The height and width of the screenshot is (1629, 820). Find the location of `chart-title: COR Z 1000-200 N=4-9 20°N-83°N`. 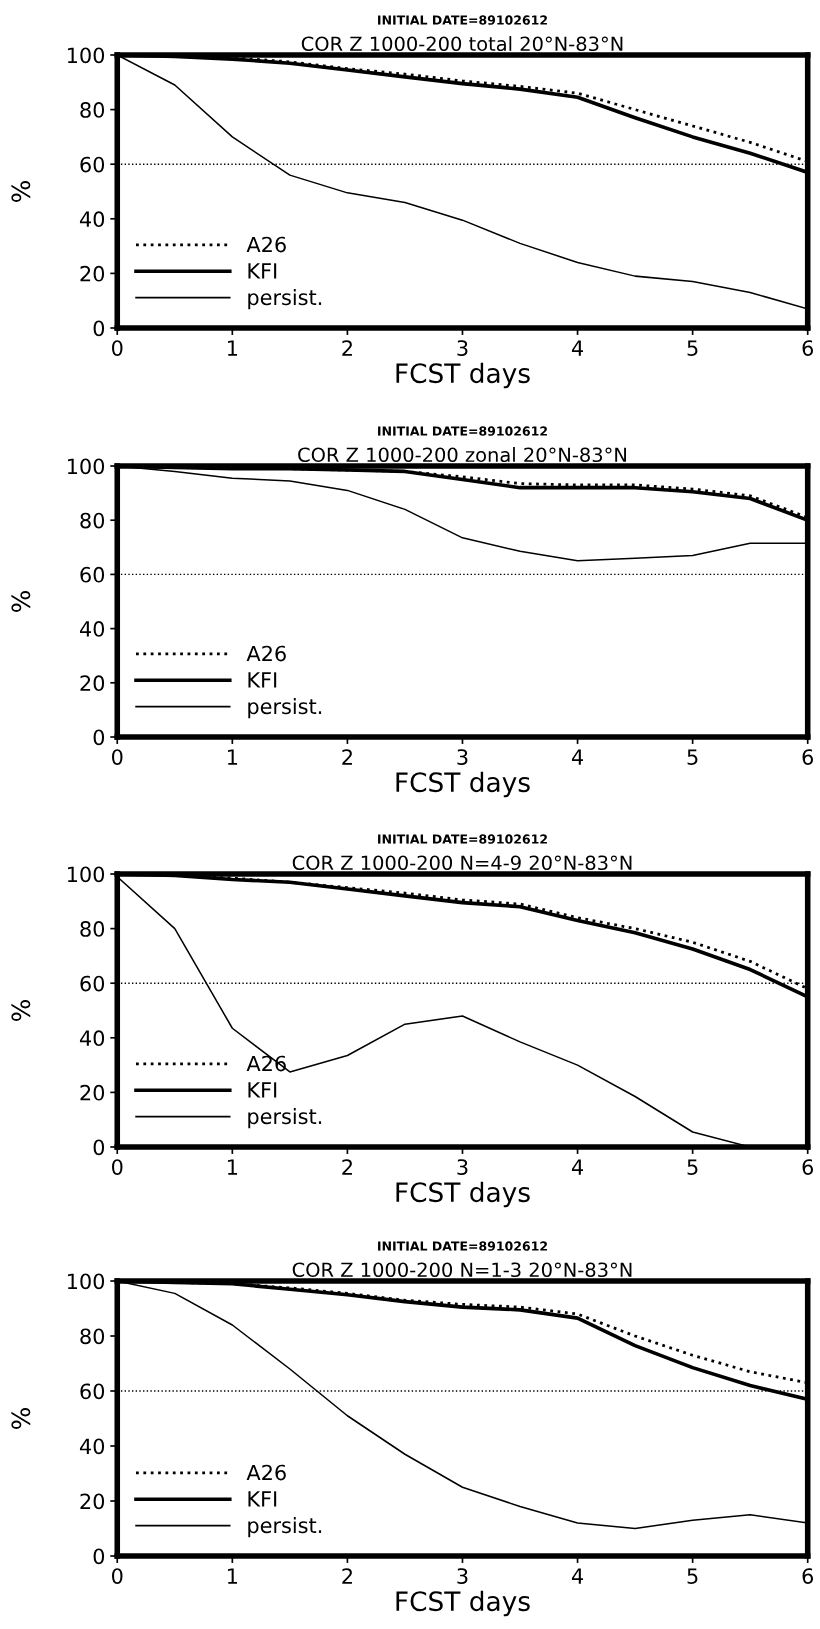

chart-title: COR Z 1000-200 N=4-9 20°N-83°N is located at coordinates (462, 863).